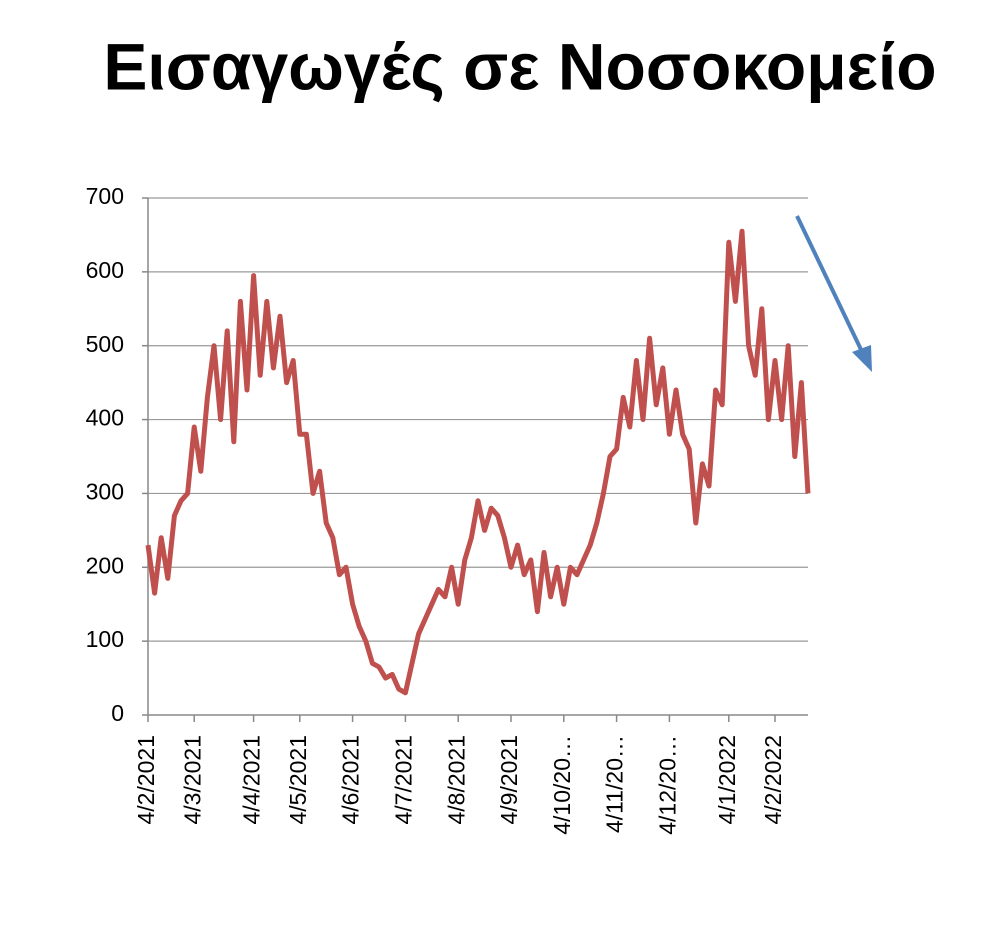 This screenshot has width=1000, height=934. Describe the element at coordinates (192, 780) in the screenshot. I see `x-tick-label: 4/3/2021` at that location.